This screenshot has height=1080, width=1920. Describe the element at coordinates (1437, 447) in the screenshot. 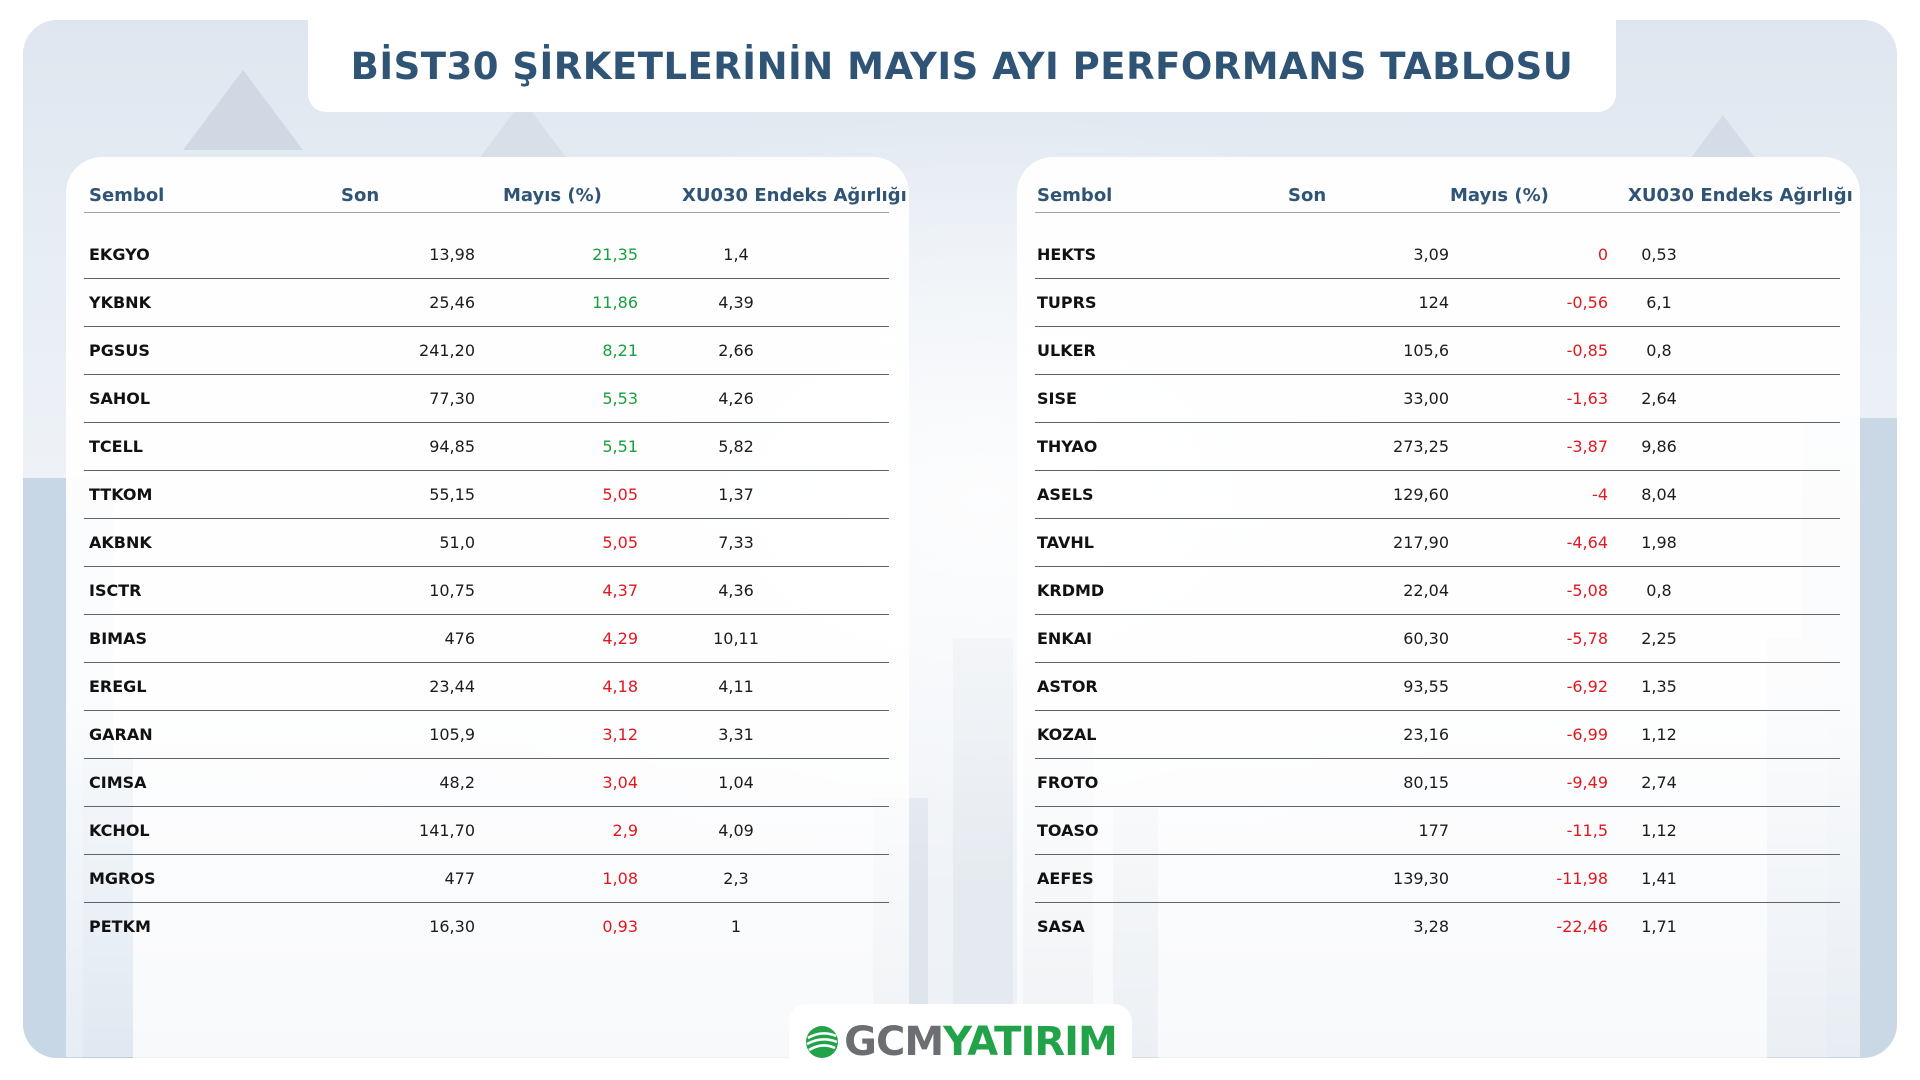

I see `table-row: THYAO 273,25 -3,87 9,86` at that location.